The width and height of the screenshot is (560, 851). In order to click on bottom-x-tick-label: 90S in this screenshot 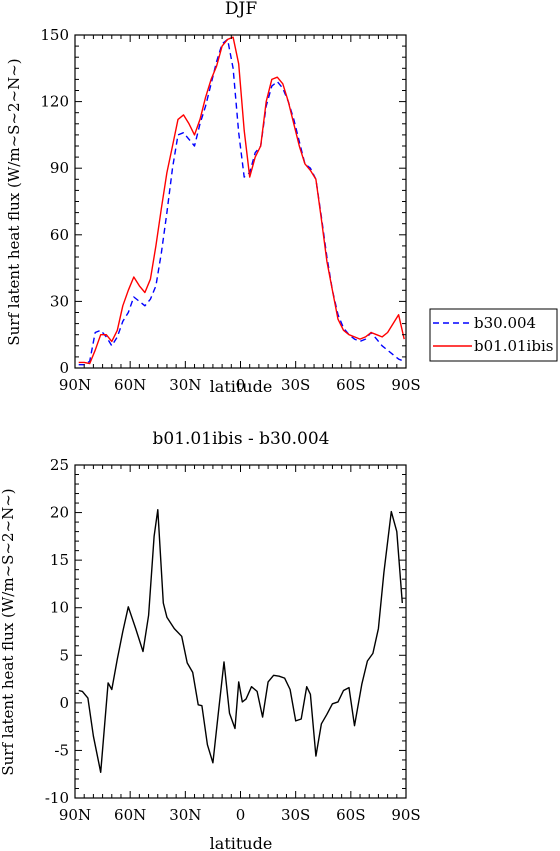, I will do `click(405, 815)`.